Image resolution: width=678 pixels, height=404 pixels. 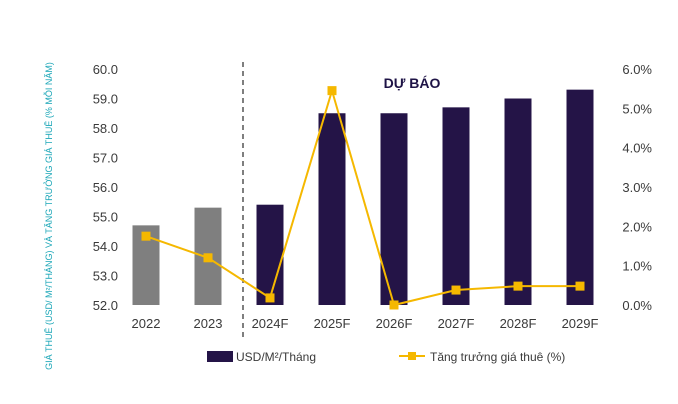 I want to click on x-tick-label: 2024F, so click(x=270, y=323).